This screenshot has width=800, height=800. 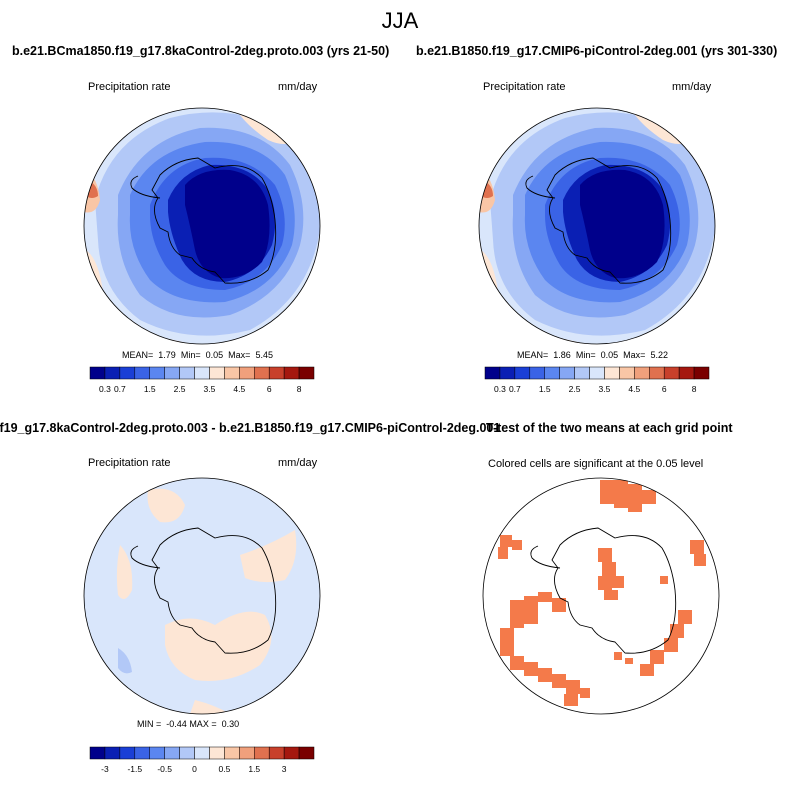 I want to click on continent-interior, so click(x=622, y=224).